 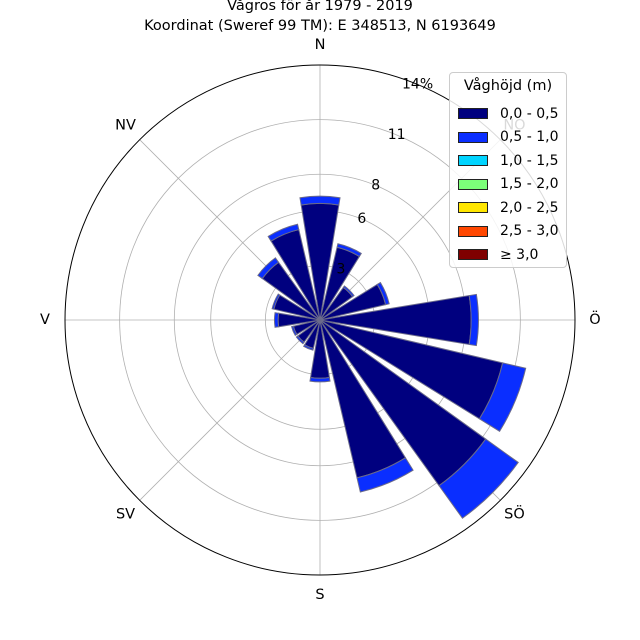 What do you see at coordinates (529, 113) in the screenshot?
I see `legend-label: 0,0 - 0,5` at bounding box center [529, 113].